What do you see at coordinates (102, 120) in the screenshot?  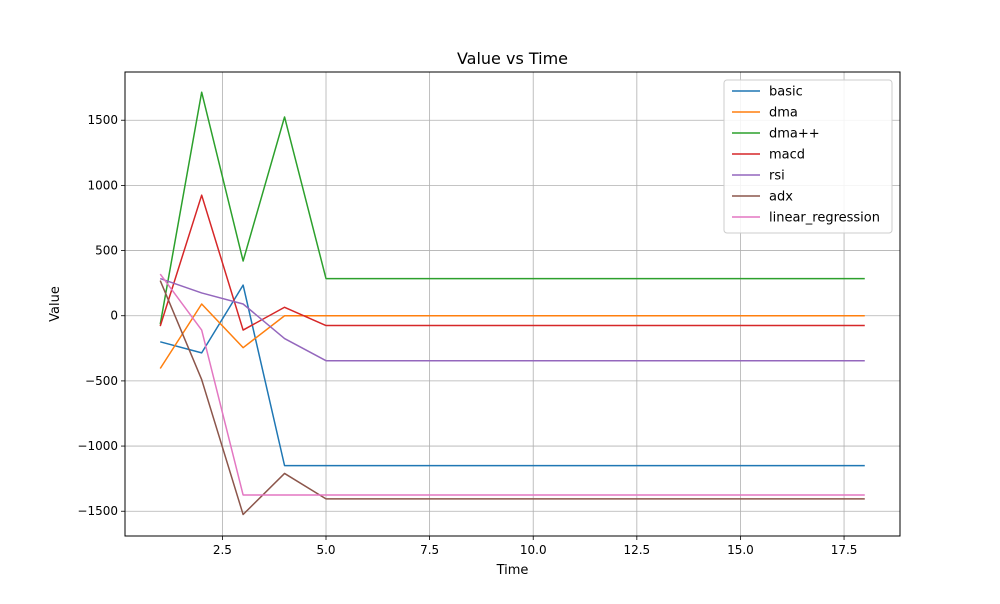 I see `y-tick-label: 1500` at bounding box center [102, 120].